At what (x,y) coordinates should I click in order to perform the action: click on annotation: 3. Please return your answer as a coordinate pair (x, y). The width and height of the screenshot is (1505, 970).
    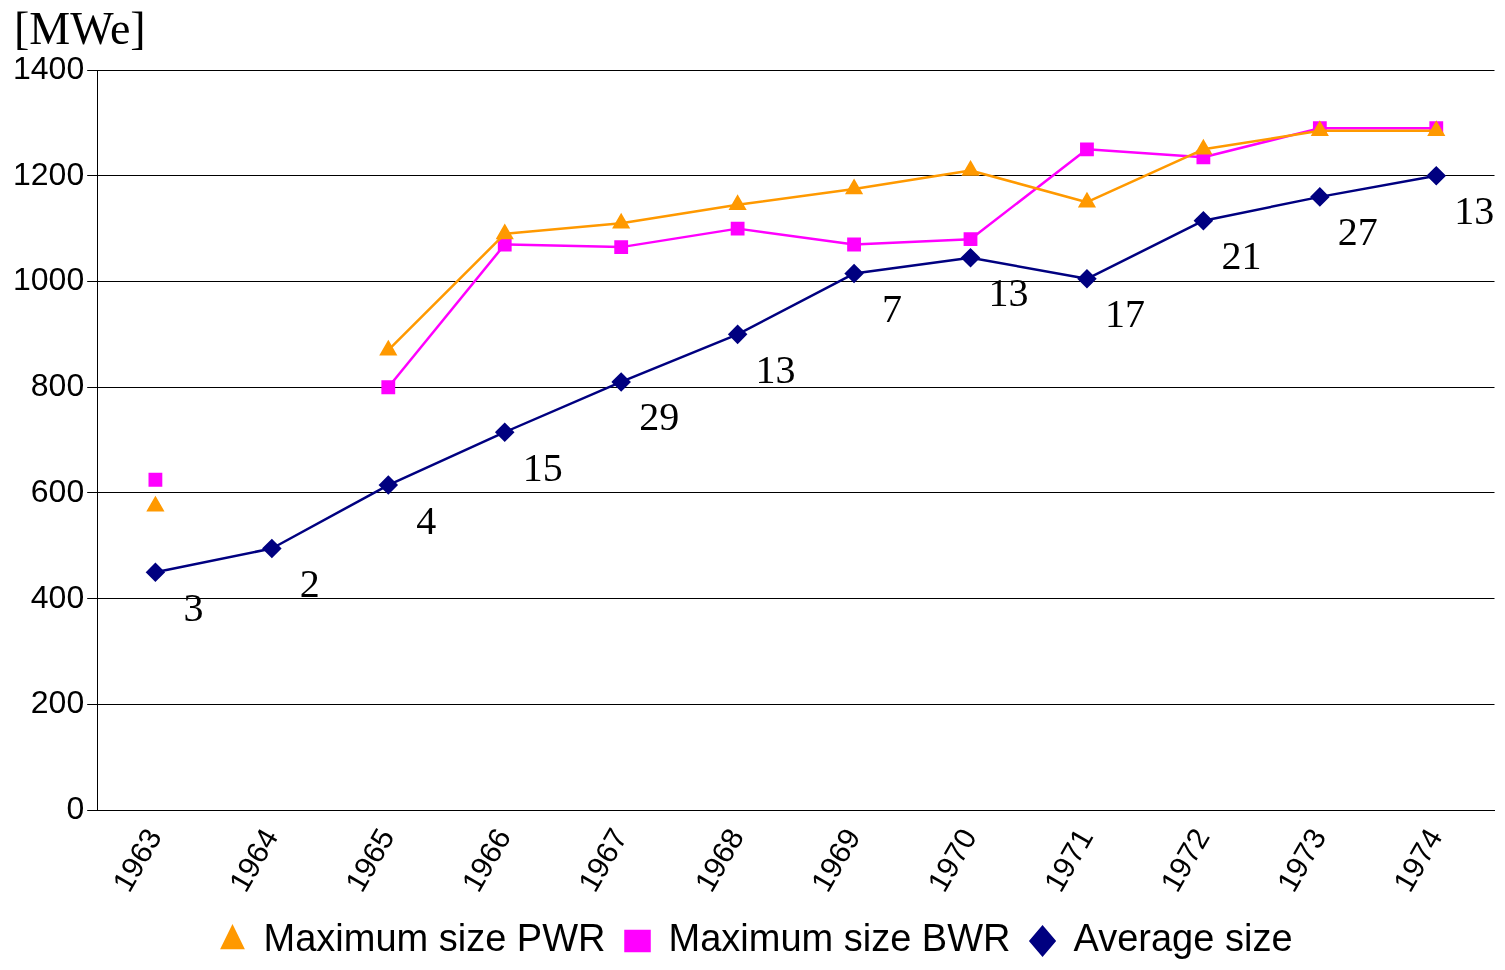
    Looking at the image, I should click on (193, 607).